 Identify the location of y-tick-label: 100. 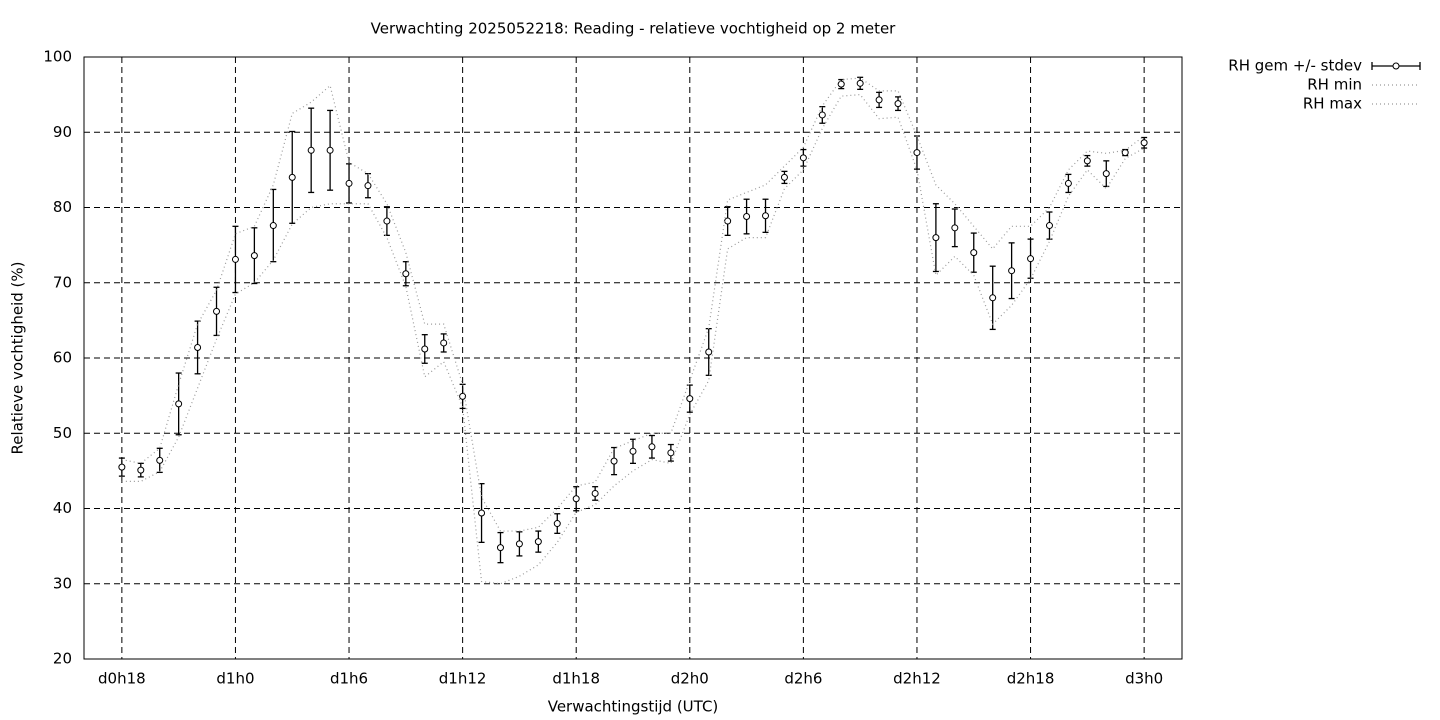
(57, 57).